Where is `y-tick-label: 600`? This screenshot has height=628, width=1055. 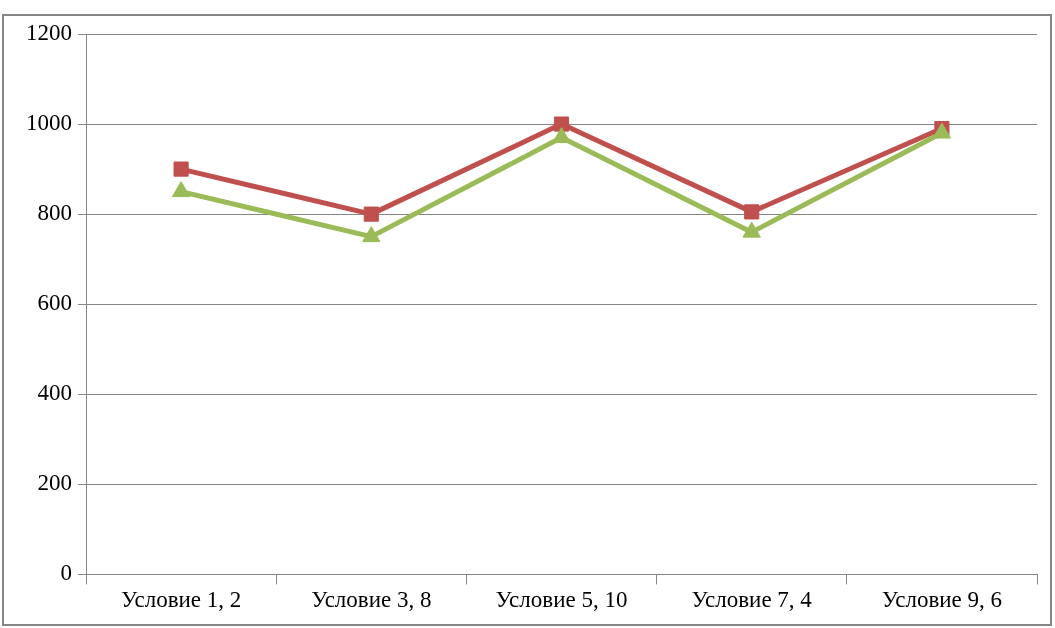 y-tick-label: 600 is located at coordinates (54, 303).